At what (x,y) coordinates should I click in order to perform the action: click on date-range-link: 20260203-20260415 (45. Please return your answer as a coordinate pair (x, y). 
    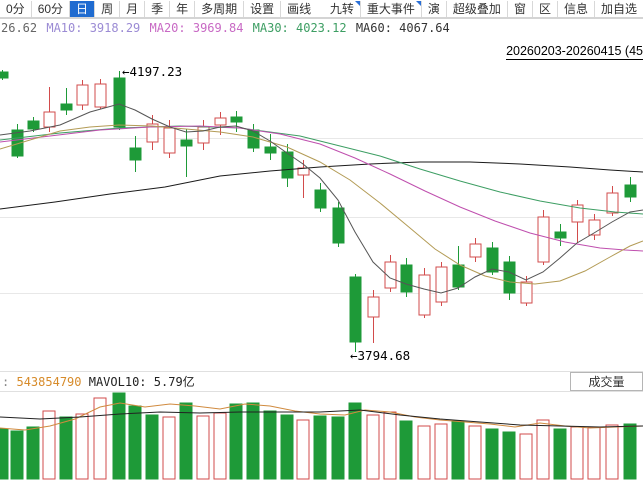
    Looking at the image, I should click on (574, 52).